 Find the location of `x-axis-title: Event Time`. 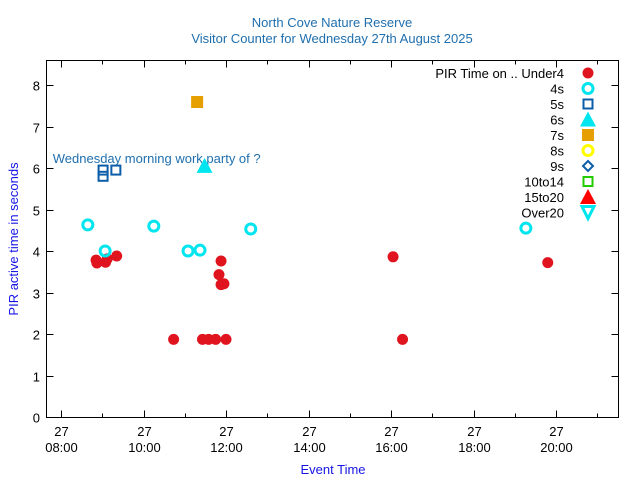

x-axis-title: Event Time is located at coordinates (332, 469).